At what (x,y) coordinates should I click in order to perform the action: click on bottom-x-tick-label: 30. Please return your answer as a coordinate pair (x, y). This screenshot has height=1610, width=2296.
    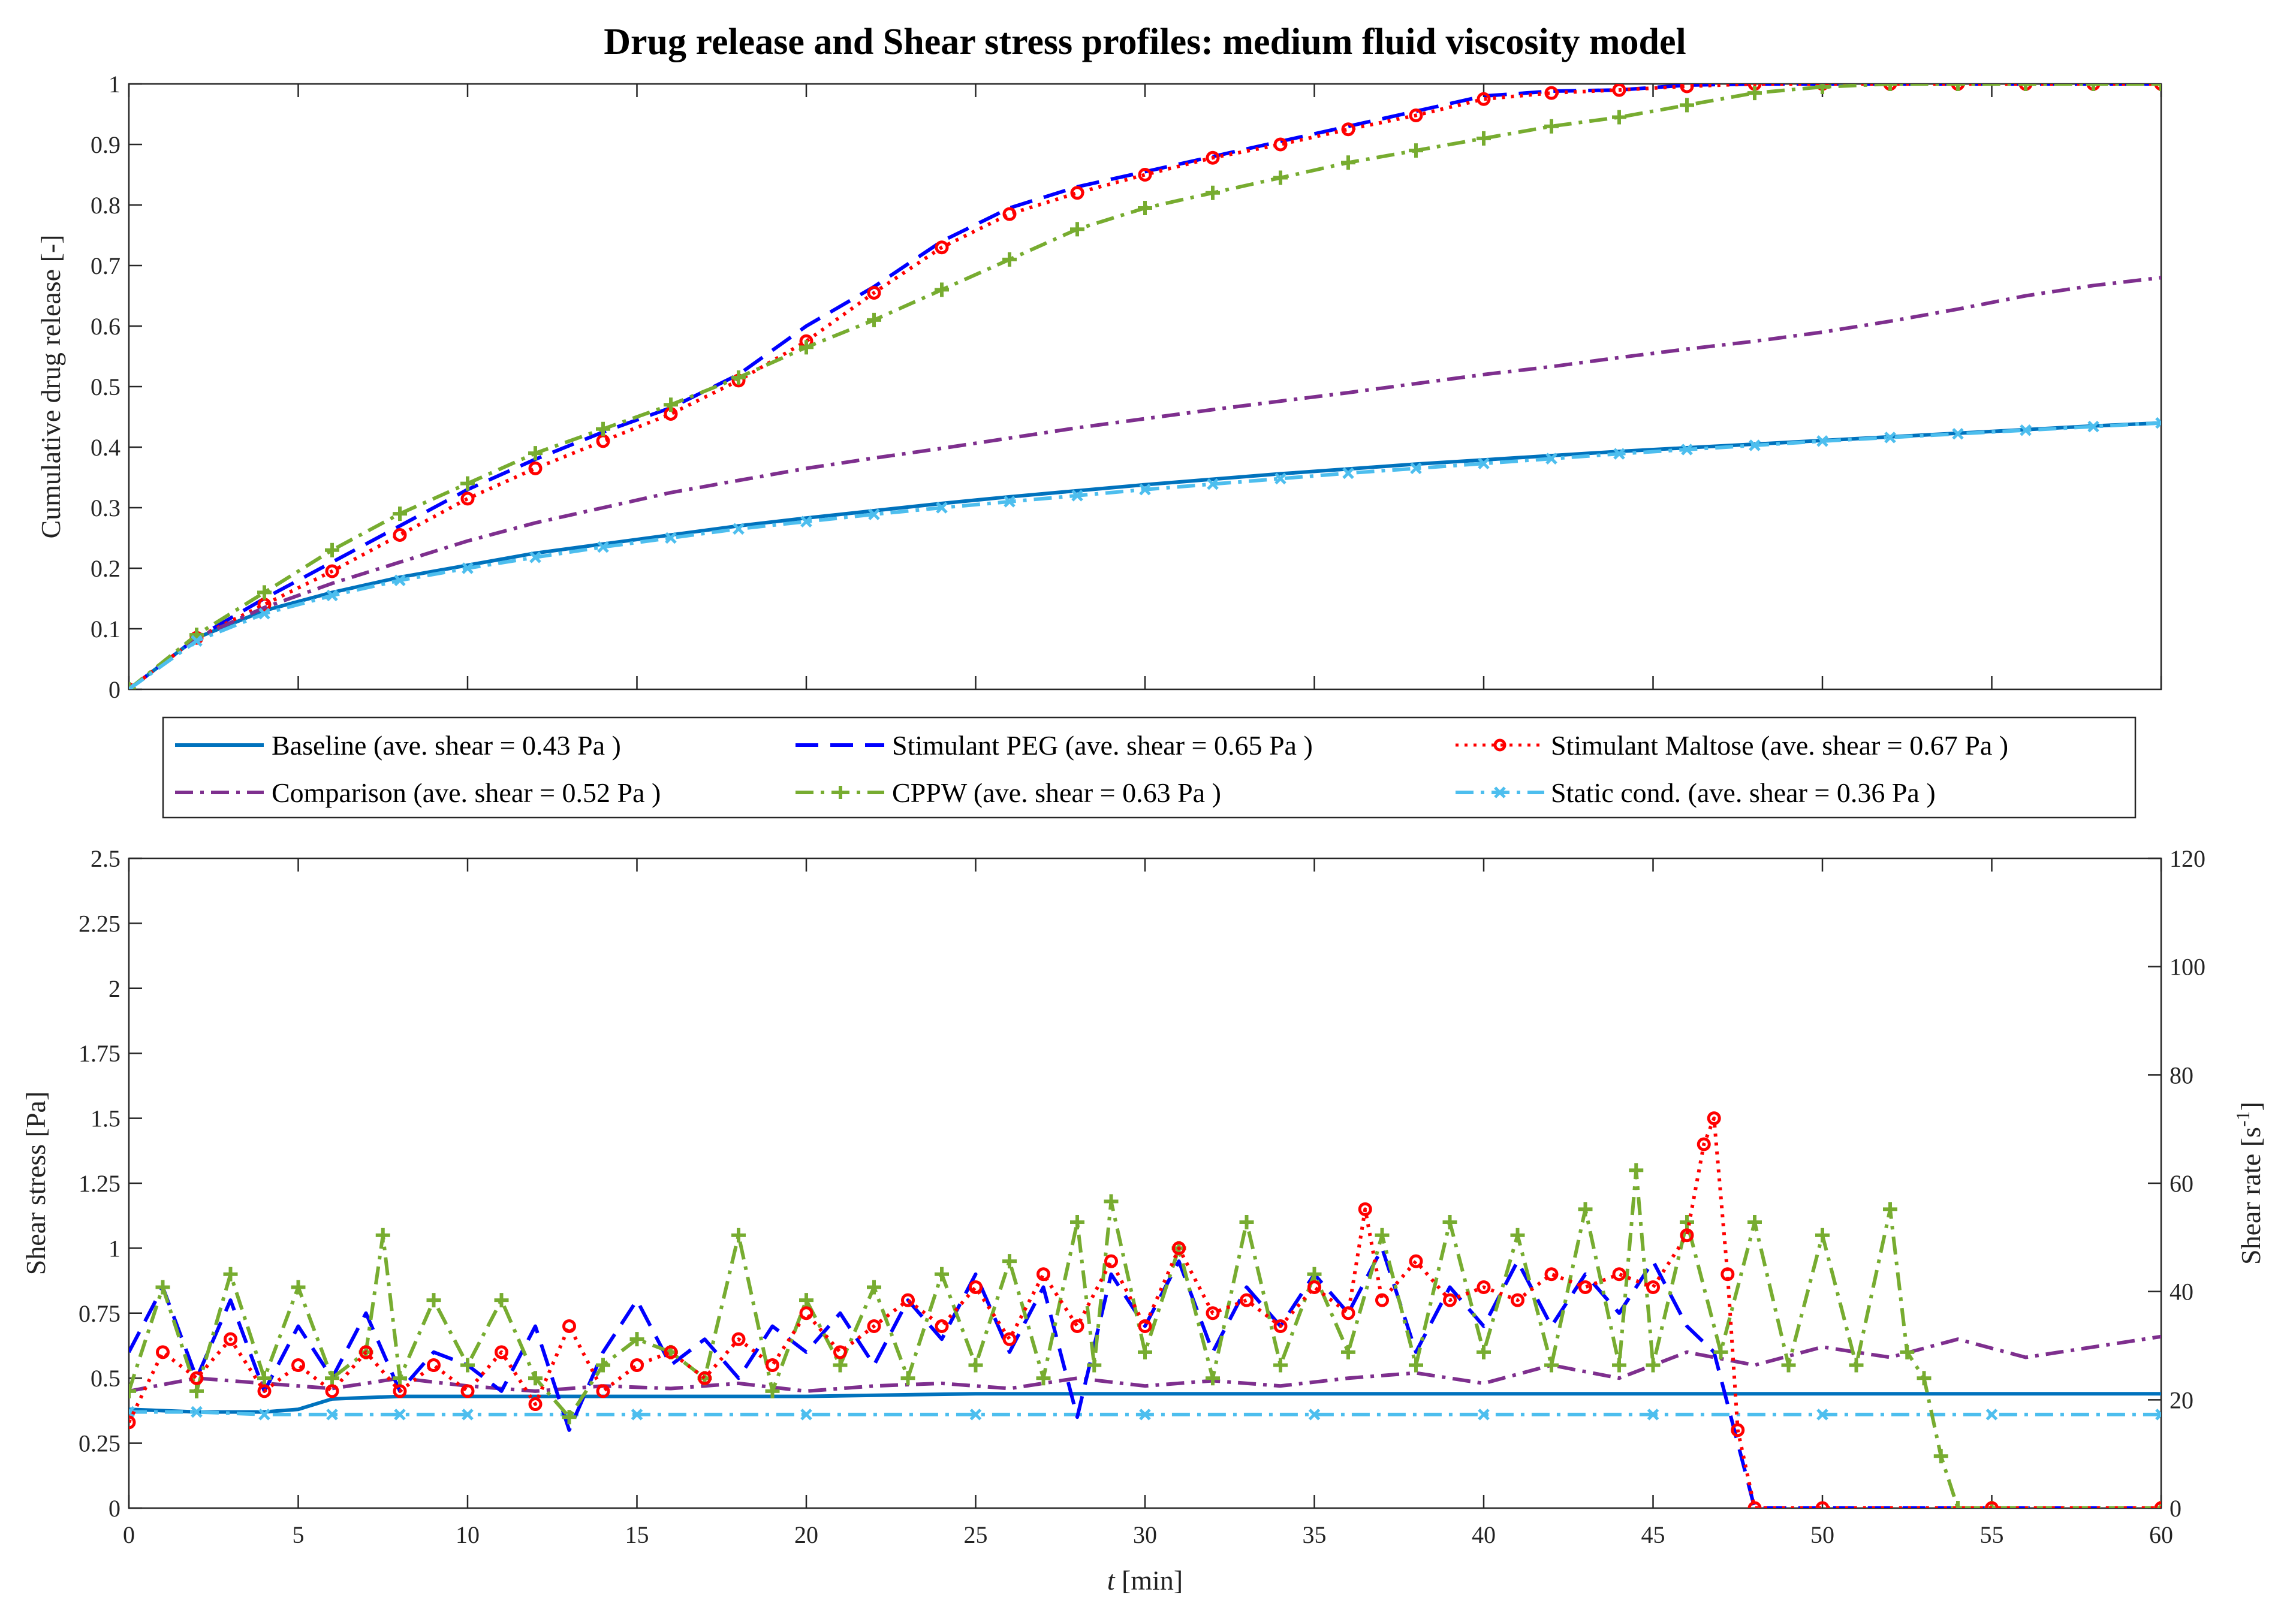
    Looking at the image, I should click on (1145, 1535).